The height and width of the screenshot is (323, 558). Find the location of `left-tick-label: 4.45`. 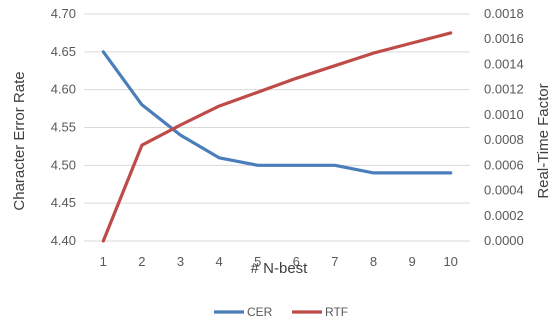

left-tick-label: 4.45 is located at coordinates (63, 202).